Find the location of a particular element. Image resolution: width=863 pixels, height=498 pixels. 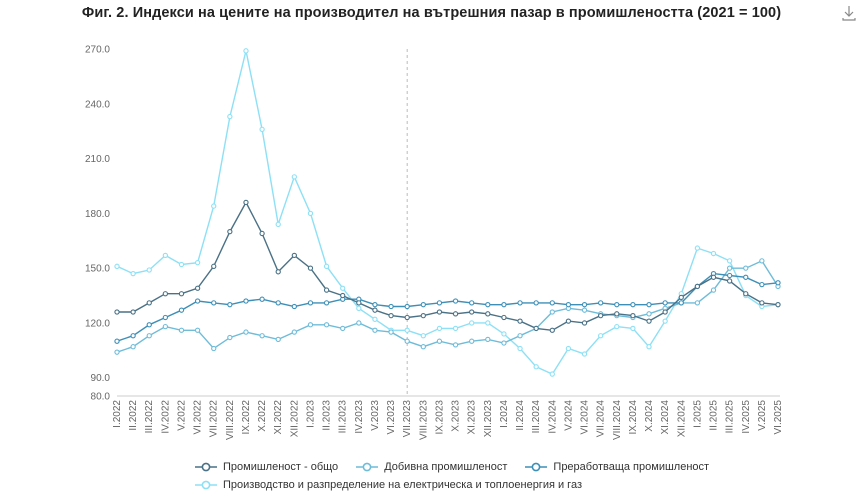

legend-item: Добивна промишленост is located at coordinates (431, 467).